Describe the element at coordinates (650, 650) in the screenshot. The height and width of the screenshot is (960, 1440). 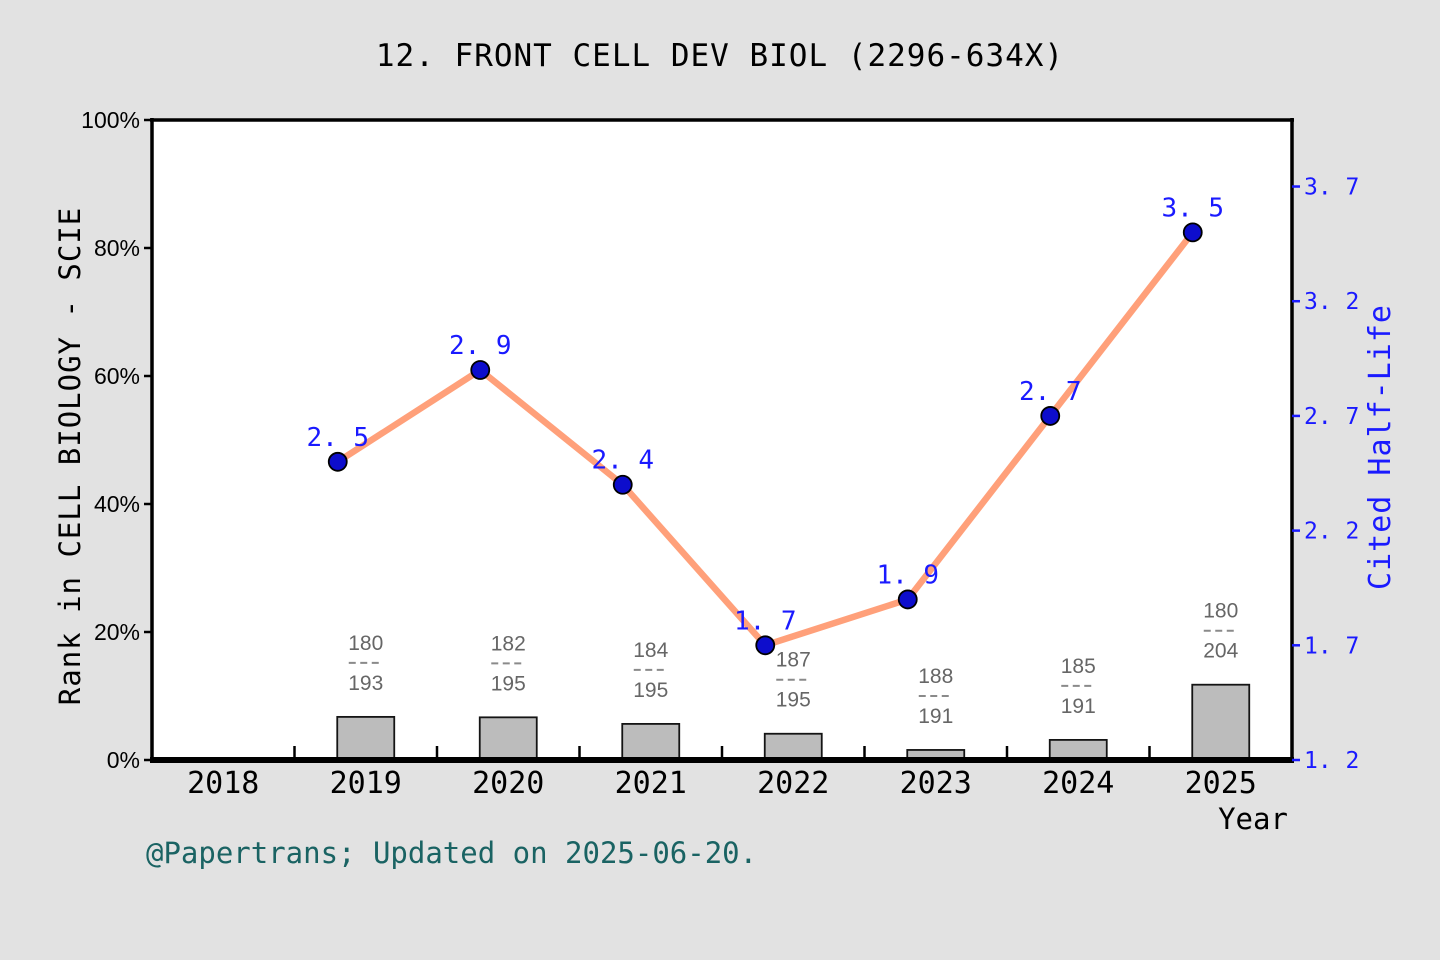
I see `bar-fraction-numerator: 184` at that location.